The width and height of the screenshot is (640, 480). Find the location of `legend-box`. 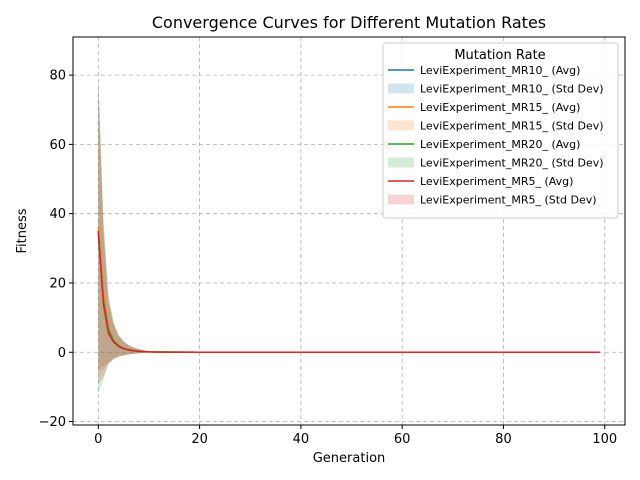

legend-box is located at coordinates (500, 130).